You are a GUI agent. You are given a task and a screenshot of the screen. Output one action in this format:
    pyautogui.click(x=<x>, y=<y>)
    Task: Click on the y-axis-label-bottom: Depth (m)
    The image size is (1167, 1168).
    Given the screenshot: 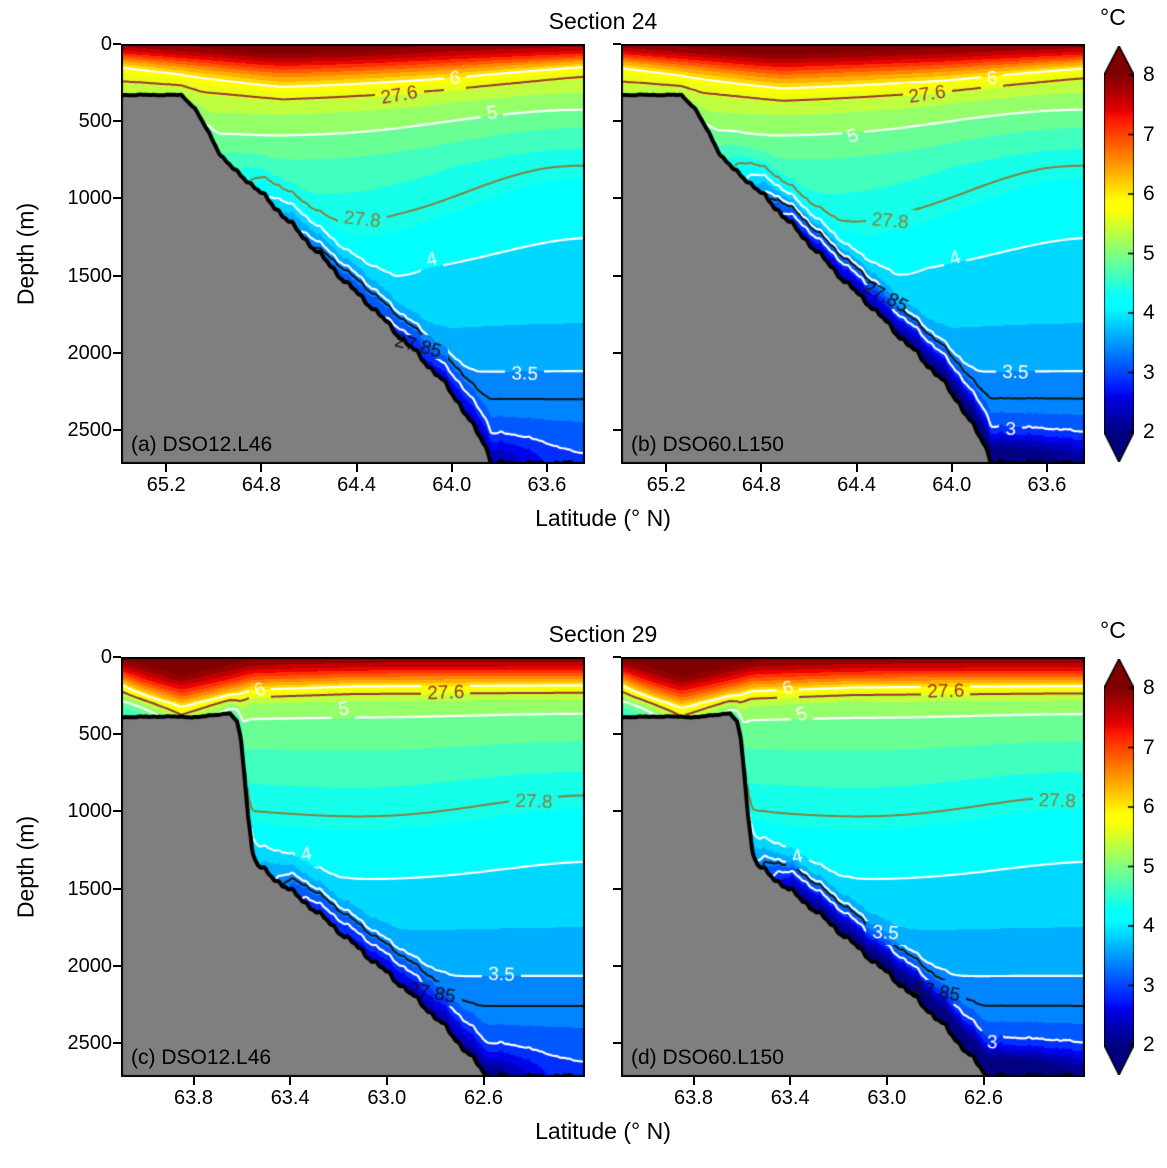 What is the action you would take?
    pyautogui.click(x=25, y=867)
    